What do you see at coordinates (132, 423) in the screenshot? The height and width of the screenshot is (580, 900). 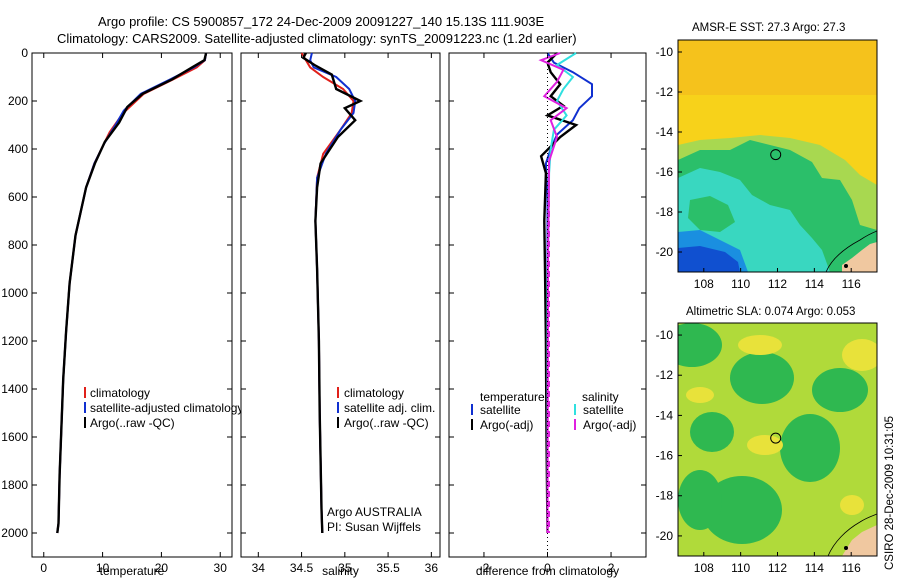 I see `legend-label: Argo(..raw -QC)` at bounding box center [132, 423].